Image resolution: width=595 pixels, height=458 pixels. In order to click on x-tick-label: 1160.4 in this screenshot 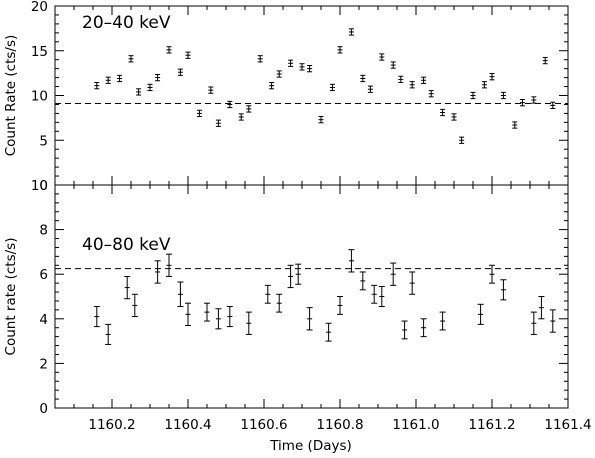, I will do `click(187, 425)`.